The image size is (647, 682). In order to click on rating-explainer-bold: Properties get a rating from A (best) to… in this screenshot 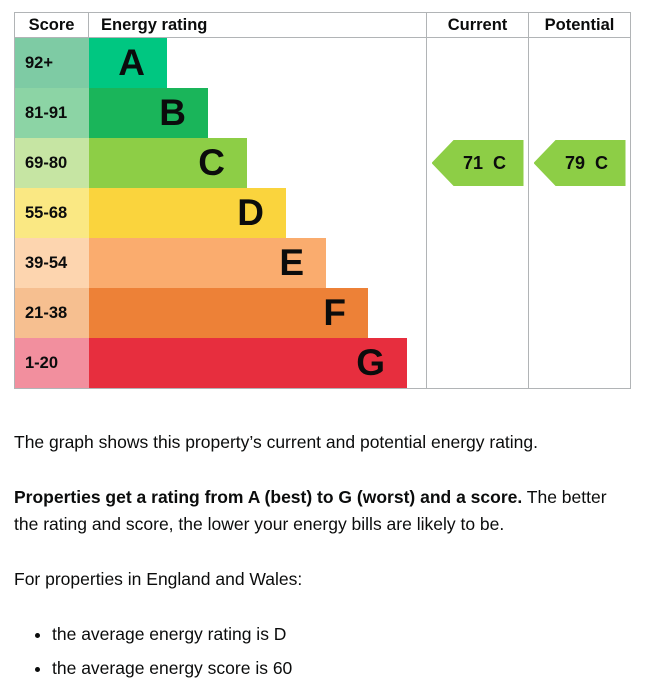, I will do `click(268, 497)`.